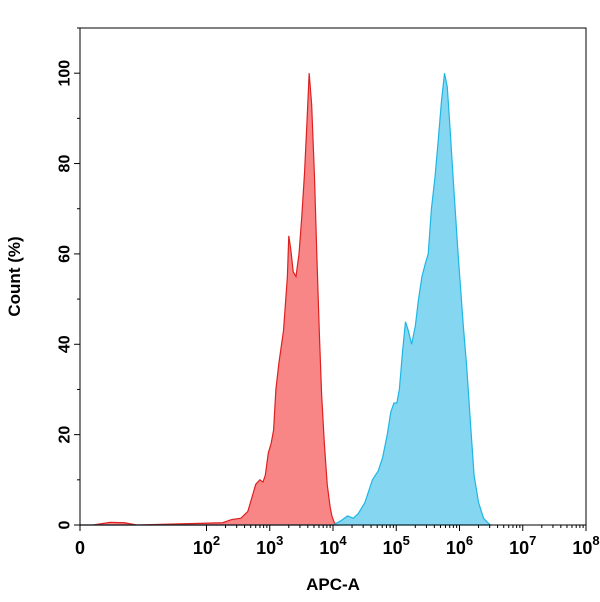 Image resolution: width=600 pixels, height=602 pixels. I want to click on y-tick-label: 100, so click(65, 73).